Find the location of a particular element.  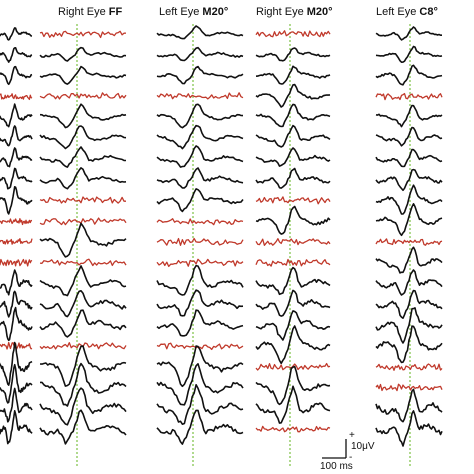

scale-plus-sign: + is located at coordinates (352, 435).